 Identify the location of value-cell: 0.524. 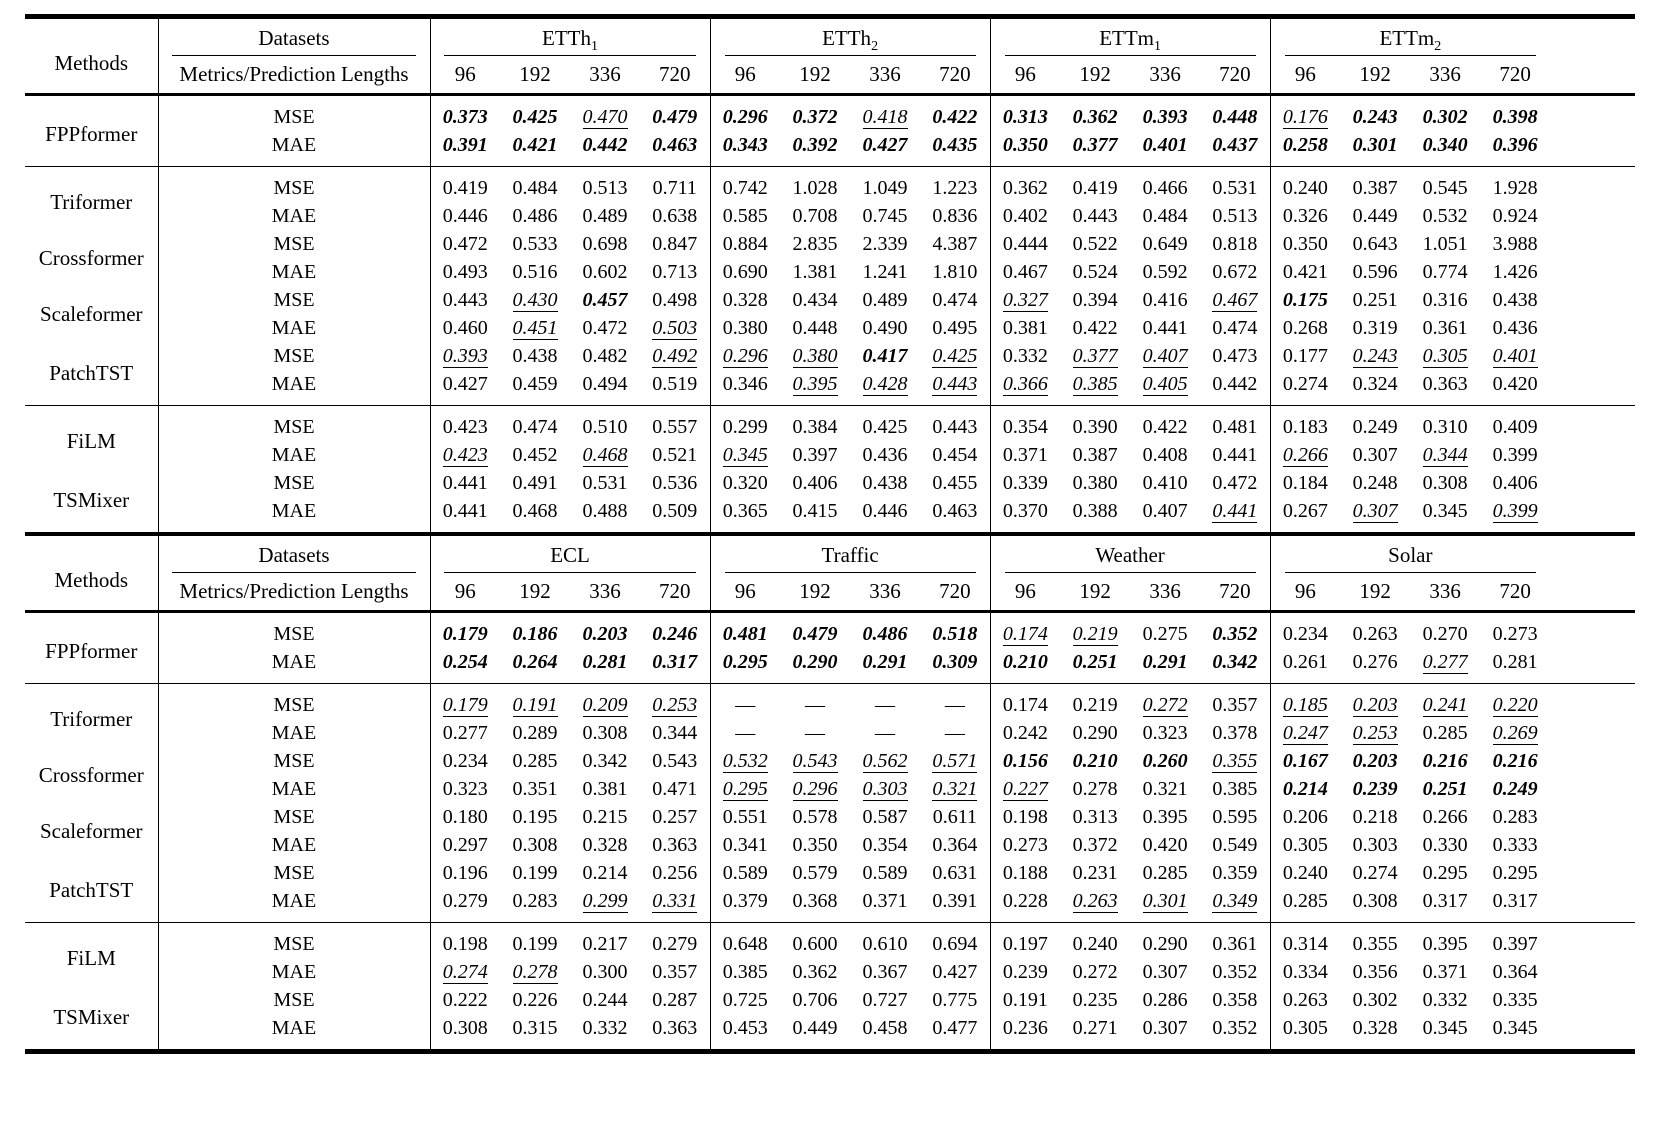
(1095, 272).